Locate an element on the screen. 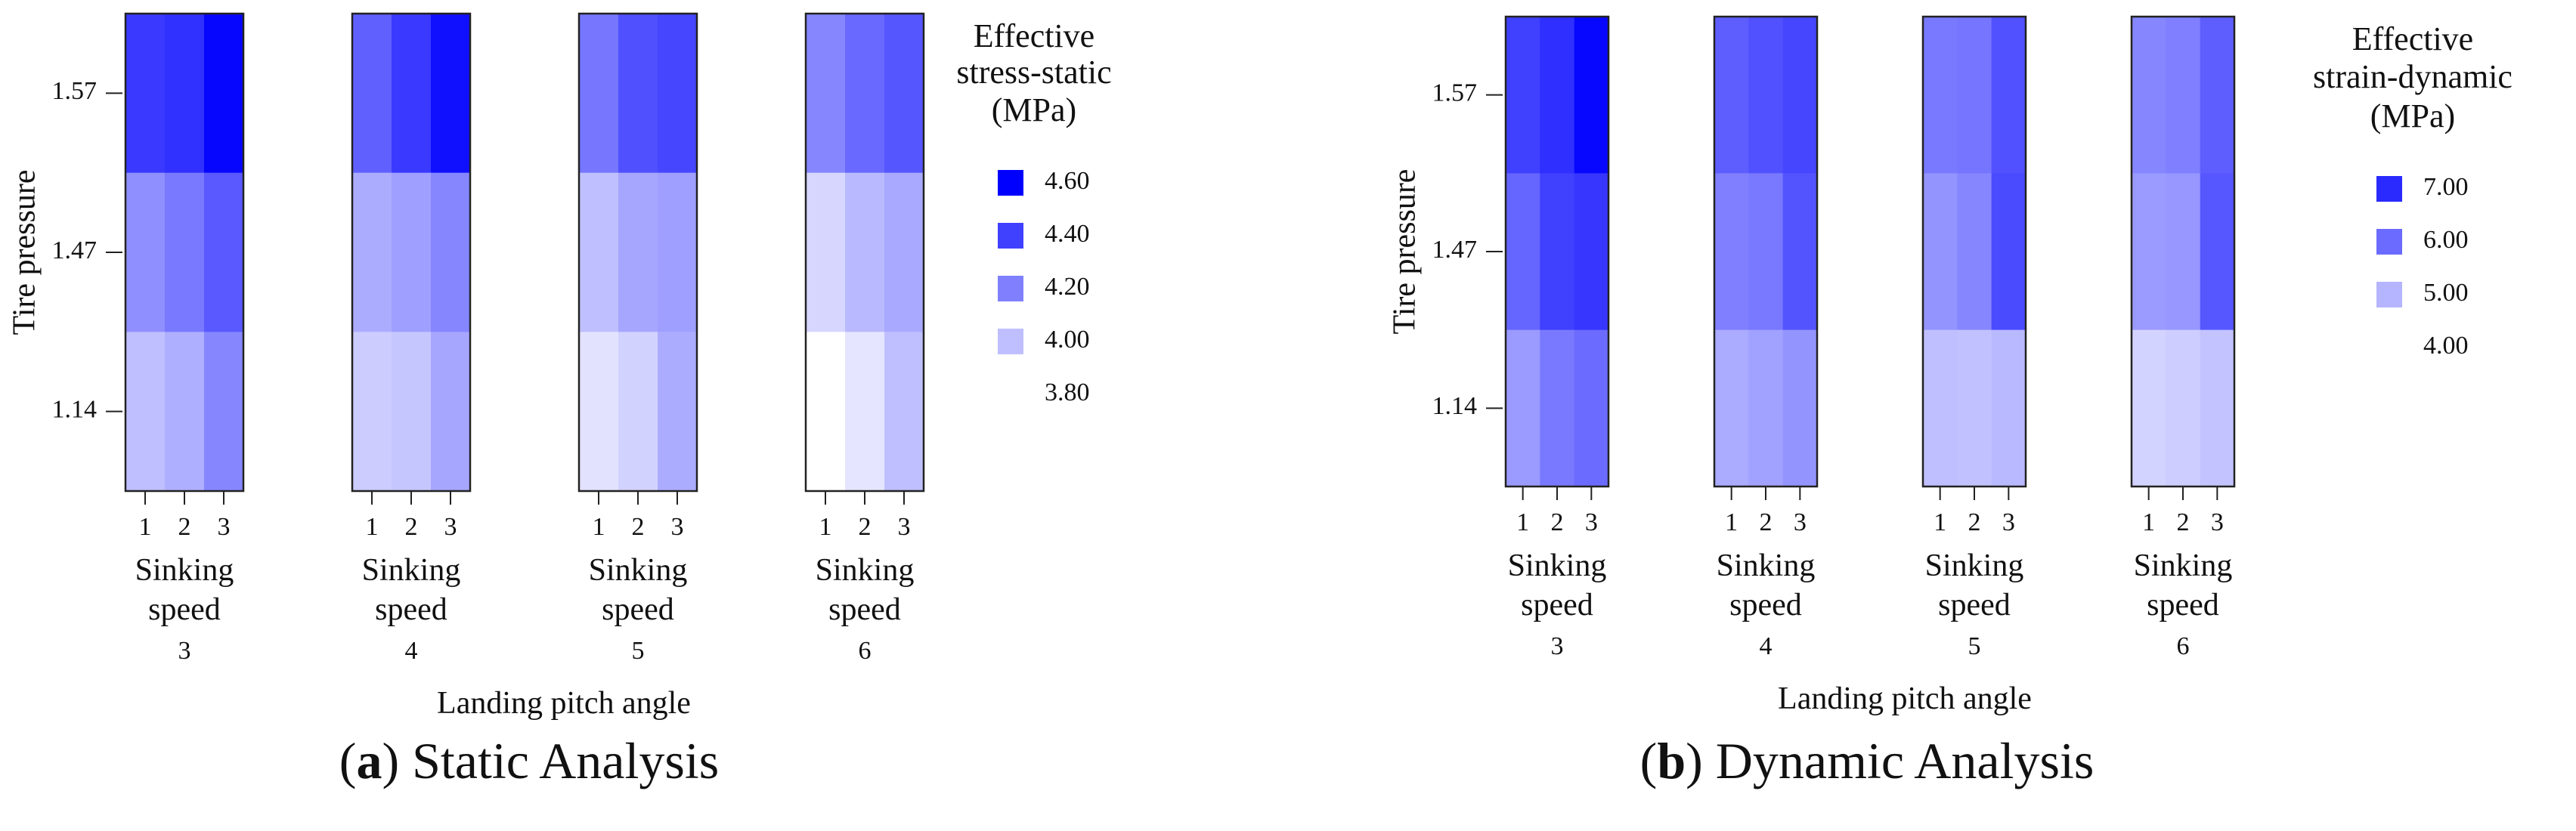  caption-text: ) Static Analysis is located at coordinates (550, 761).